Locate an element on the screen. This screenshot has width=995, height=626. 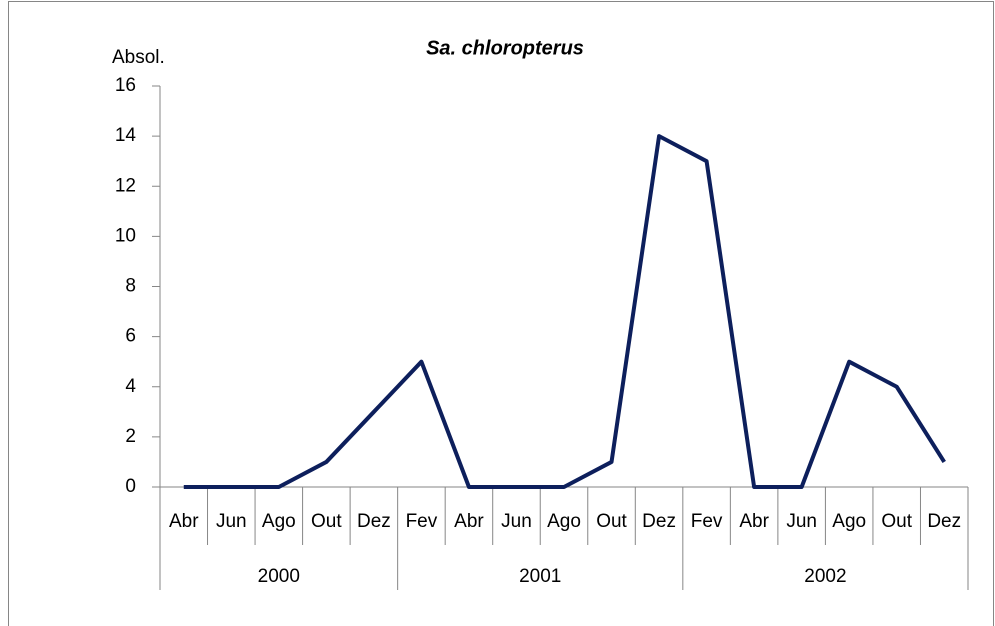
y-axis-label: Absol. is located at coordinates (138, 57).